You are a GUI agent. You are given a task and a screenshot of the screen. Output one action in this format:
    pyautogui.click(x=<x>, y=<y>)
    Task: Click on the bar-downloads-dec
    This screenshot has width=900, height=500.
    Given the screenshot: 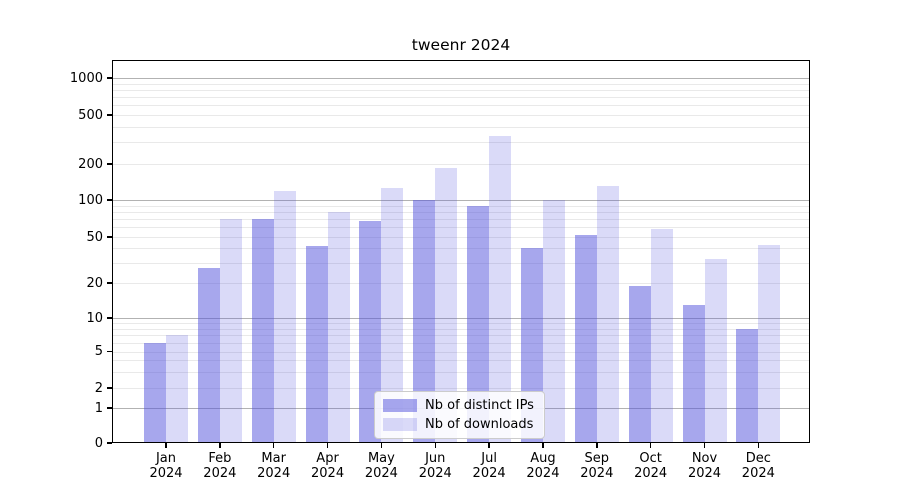 What is the action you would take?
    pyautogui.click(x=769, y=343)
    